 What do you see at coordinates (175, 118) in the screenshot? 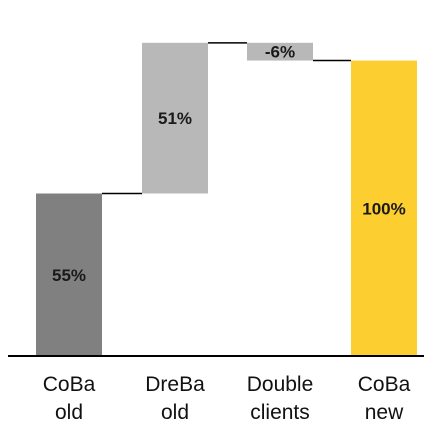
I see `bar-value-label: 51%` at bounding box center [175, 118].